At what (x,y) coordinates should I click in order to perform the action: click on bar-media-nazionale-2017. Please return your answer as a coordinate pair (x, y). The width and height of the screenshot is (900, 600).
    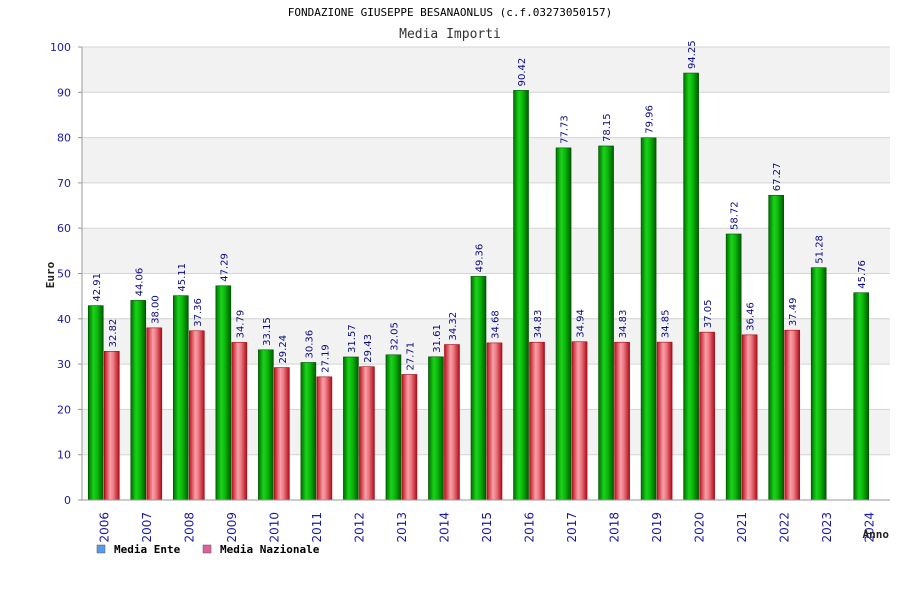
    Looking at the image, I should click on (579, 421).